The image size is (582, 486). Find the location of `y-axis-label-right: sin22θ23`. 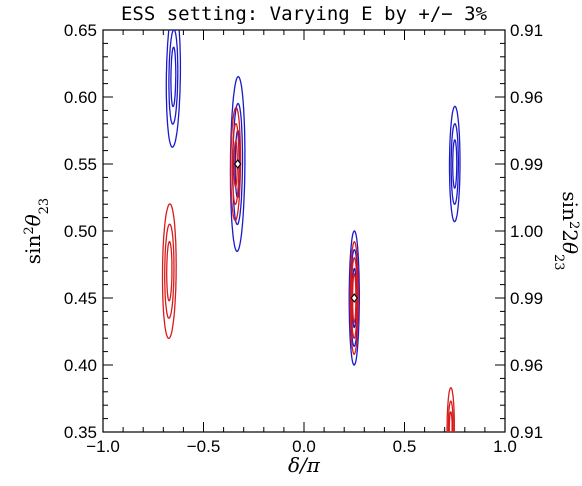

y-axis-label-right: sin22θ23 is located at coordinates (567, 230).